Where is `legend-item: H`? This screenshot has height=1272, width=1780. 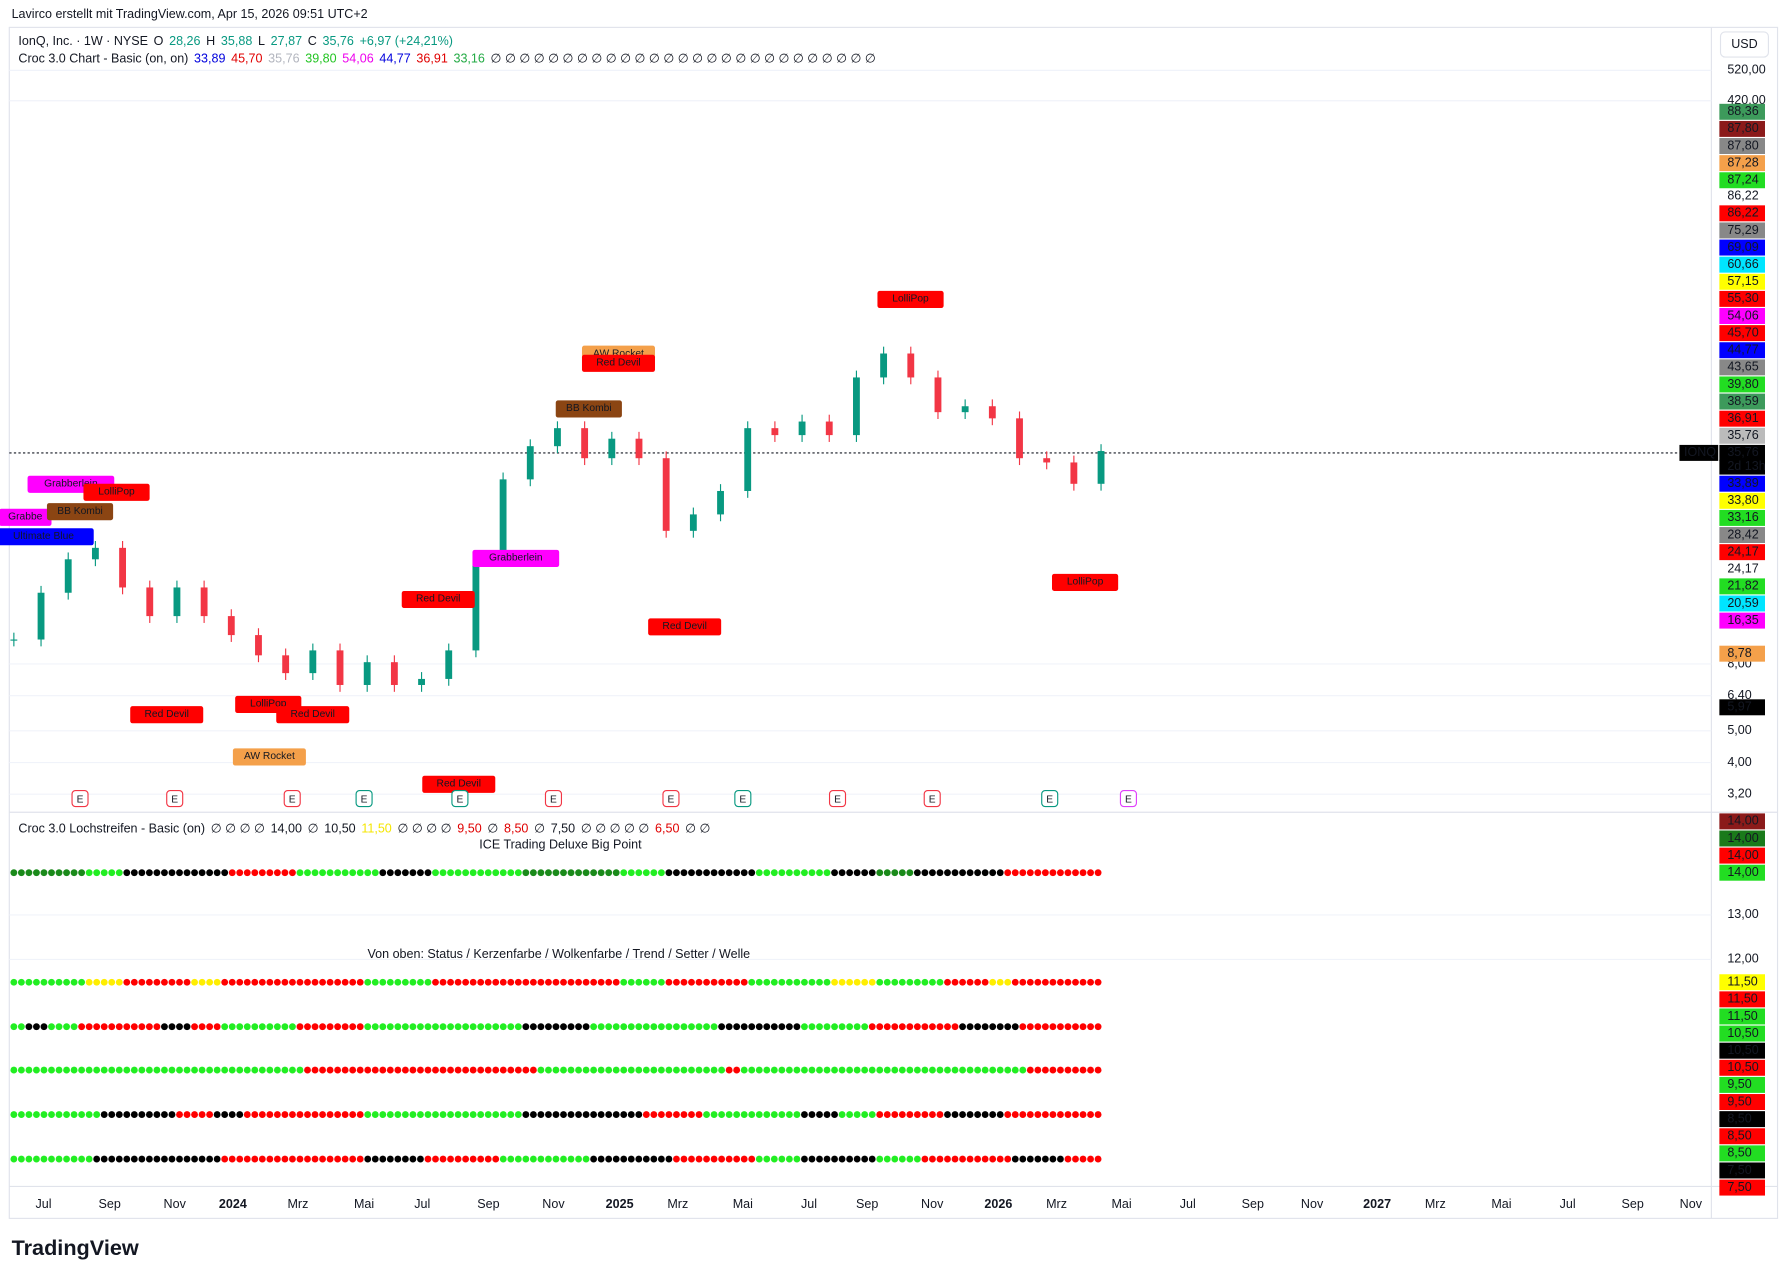
legend-item: H is located at coordinates (210, 42).